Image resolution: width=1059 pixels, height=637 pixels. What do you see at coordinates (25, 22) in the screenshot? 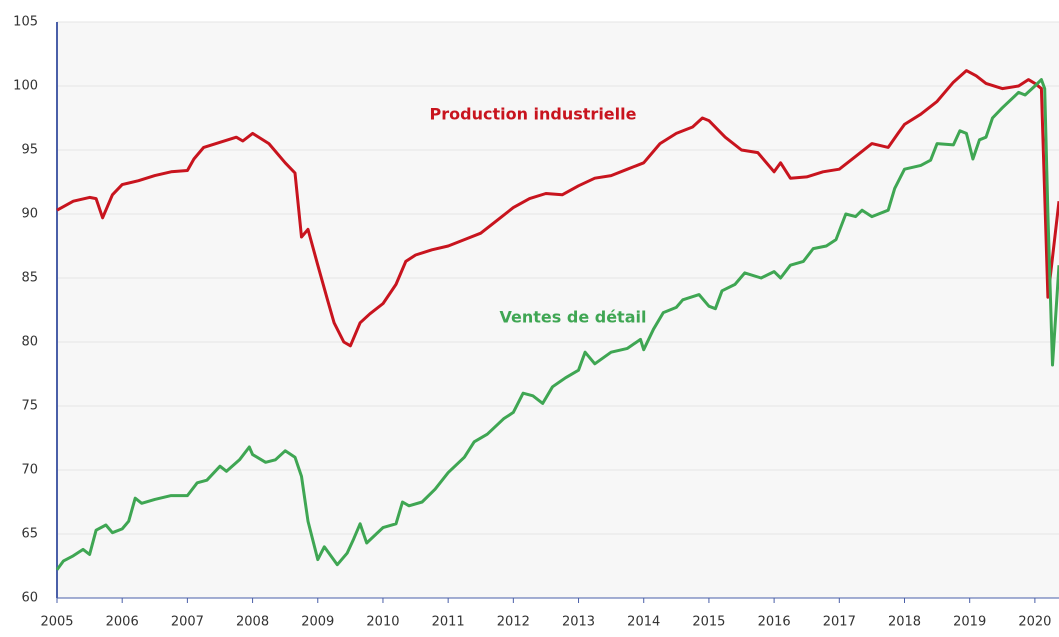
I see `y-tick-label: 105` at bounding box center [25, 22].